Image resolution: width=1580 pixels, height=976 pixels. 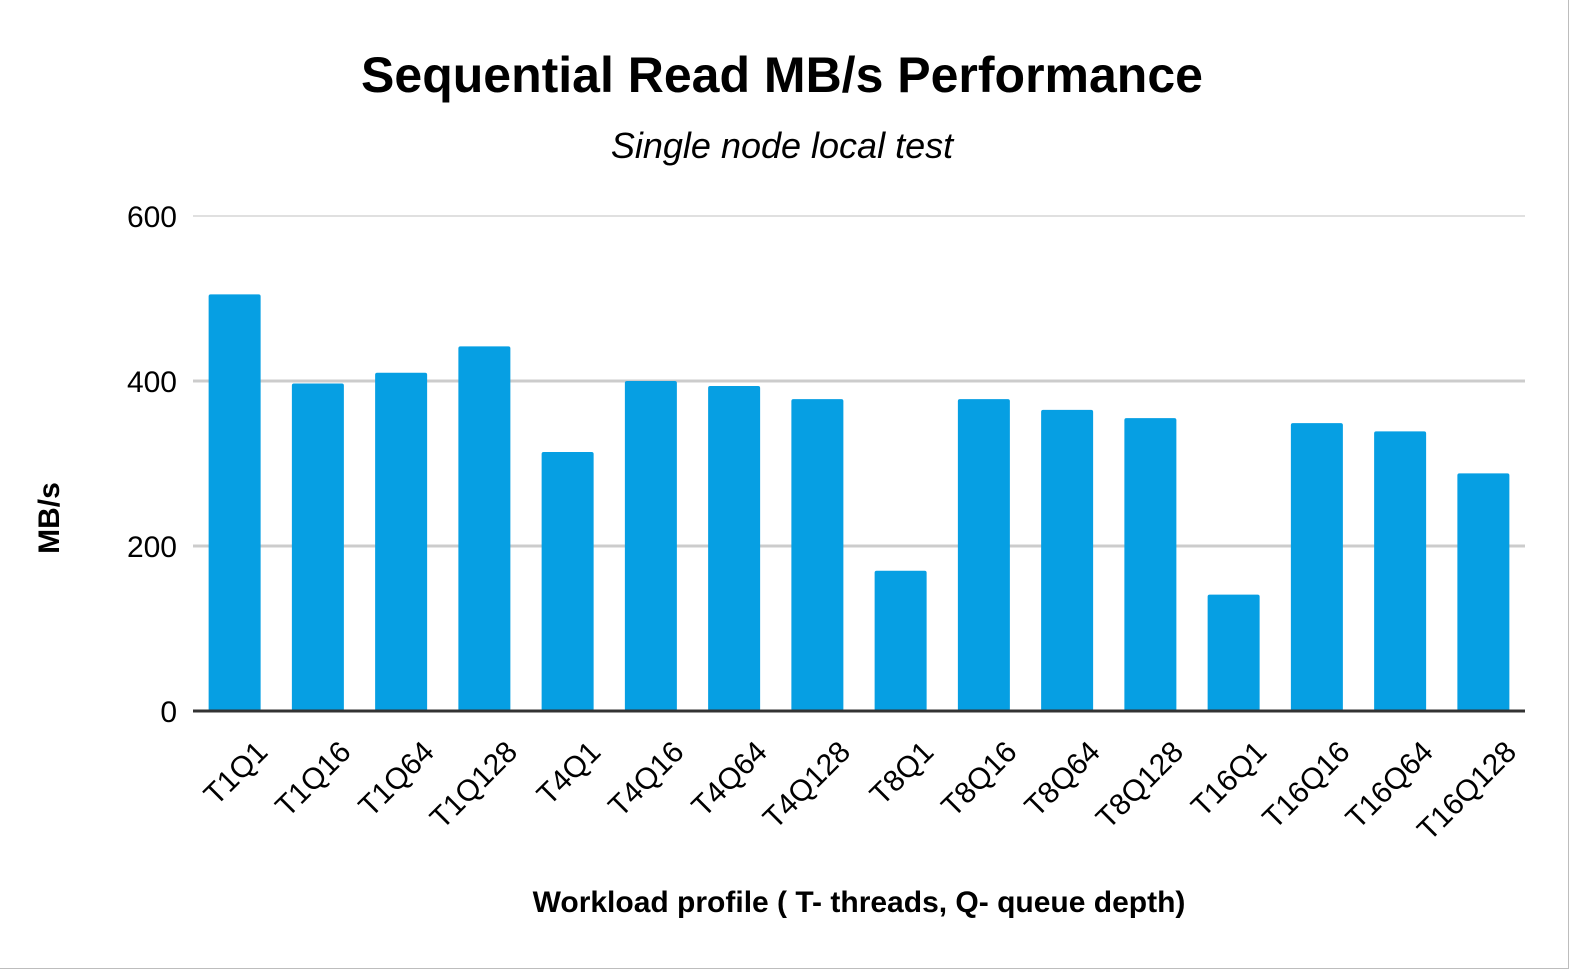 What do you see at coordinates (152, 382) in the screenshot?
I see `y-tick-label: 400` at bounding box center [152, 382].